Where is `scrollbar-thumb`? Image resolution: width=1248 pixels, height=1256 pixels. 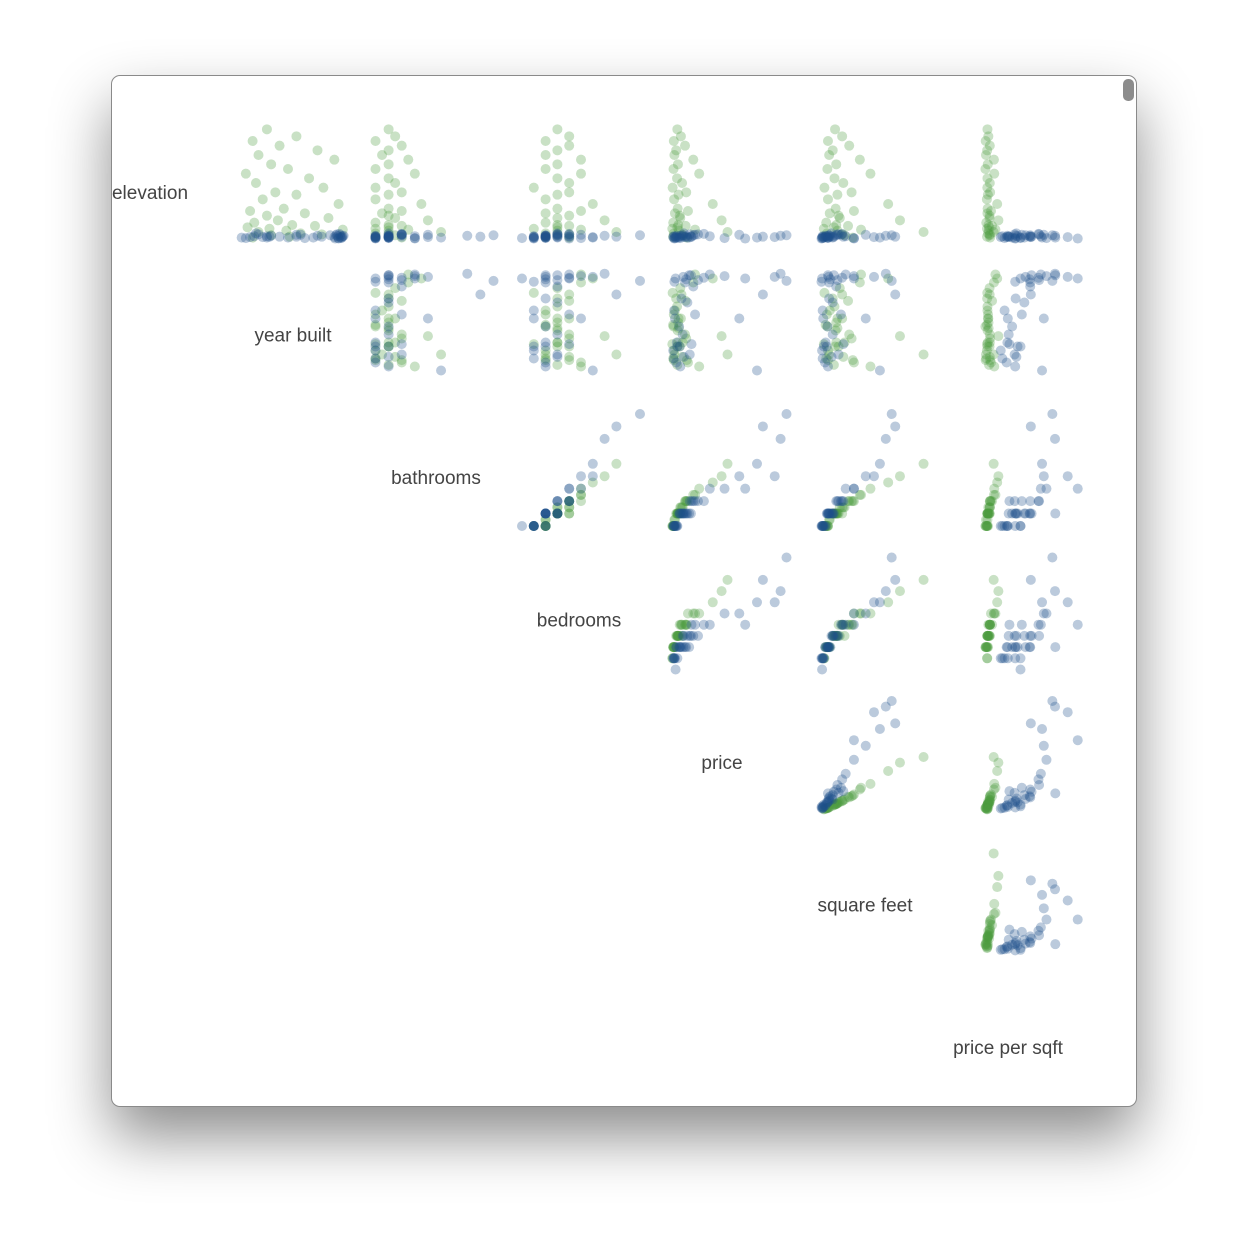 scrollbar-thumb is located at coordinates (1128, 90).